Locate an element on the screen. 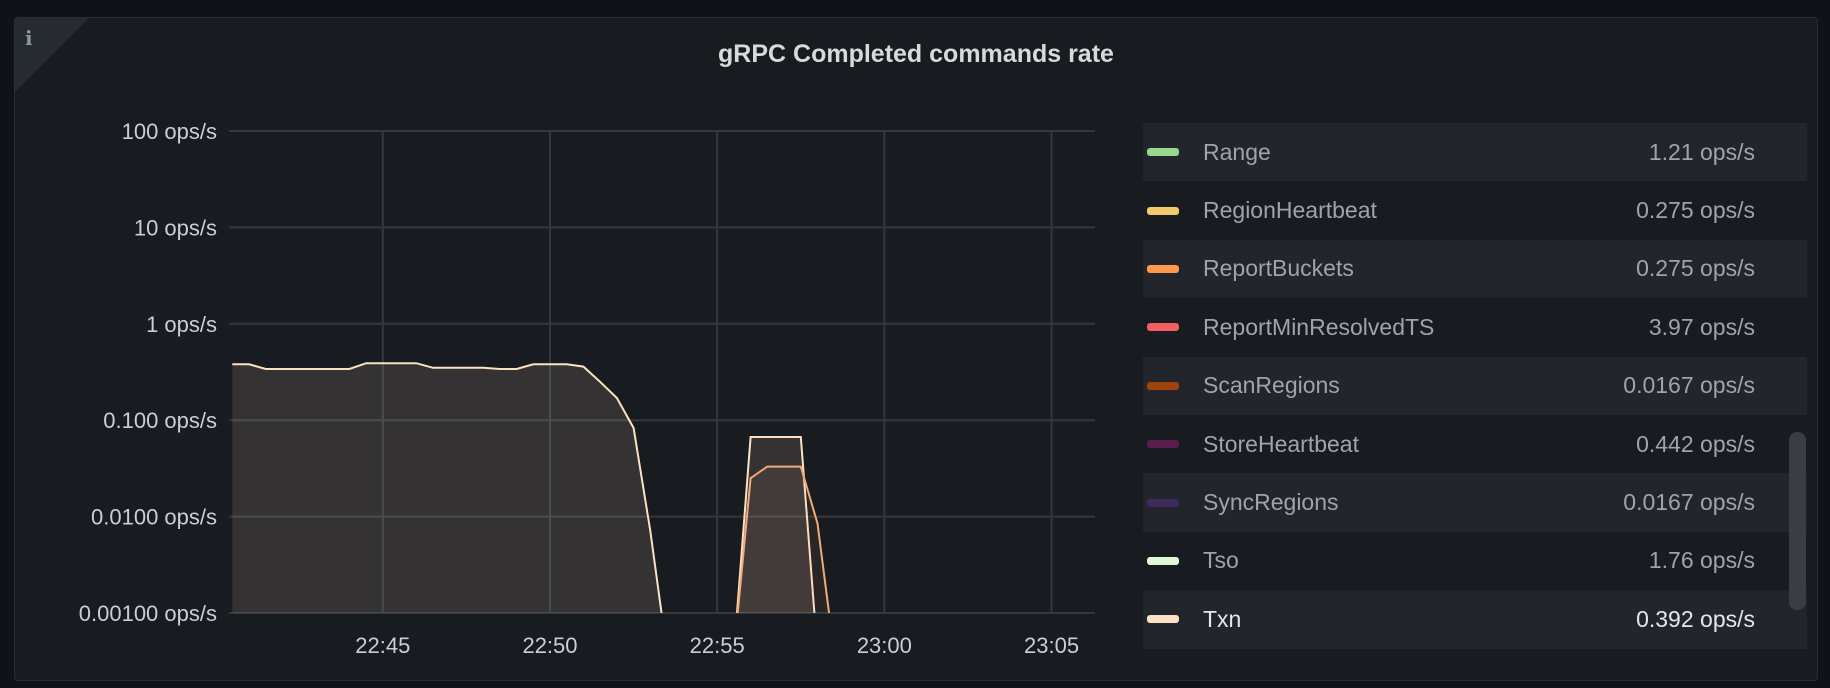  legend-item-reportminresolvedts: ReportMinResolvedTS 3.97 ops/s is located at coordinates (1475, 327).